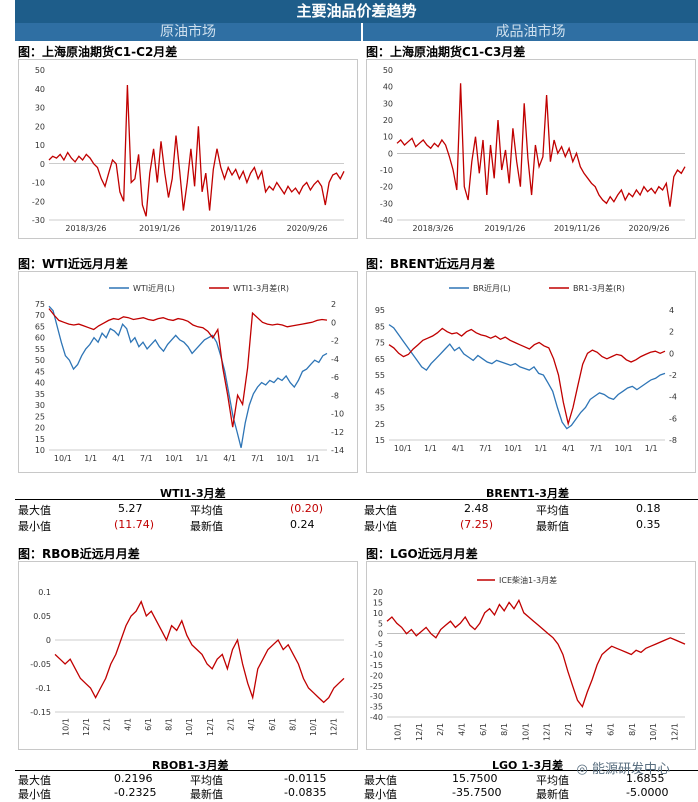 This screenshot has height=802, width=698. Describe the element at coordinates (630, 769) in the screenshot. I see `watermark-text: 能源研发中心` at that location.